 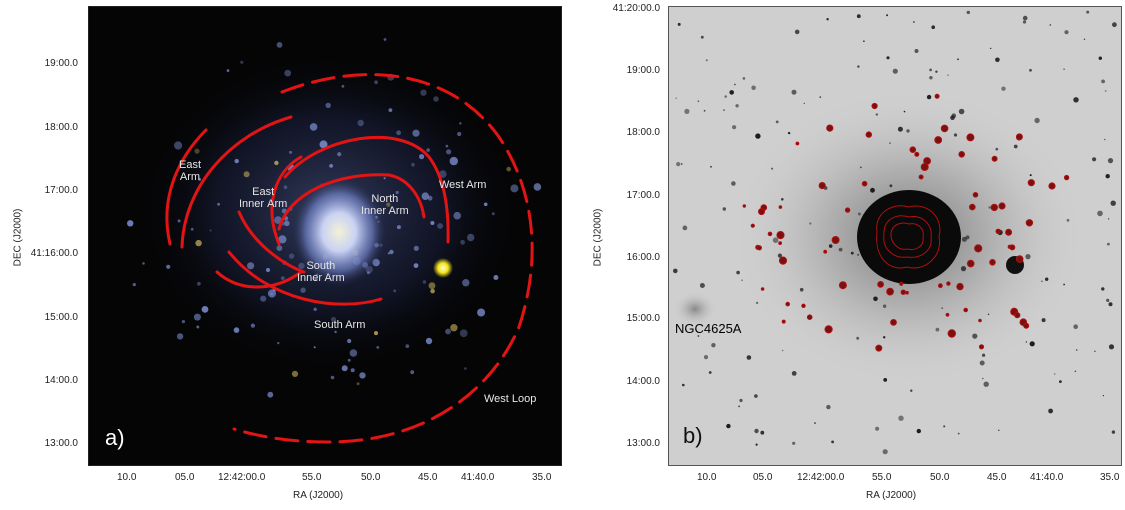 What do you see at coordinates (707, 477) in the screenshot?
I see `b-ra-tick: 10.0` at bounding box center [707, 477].